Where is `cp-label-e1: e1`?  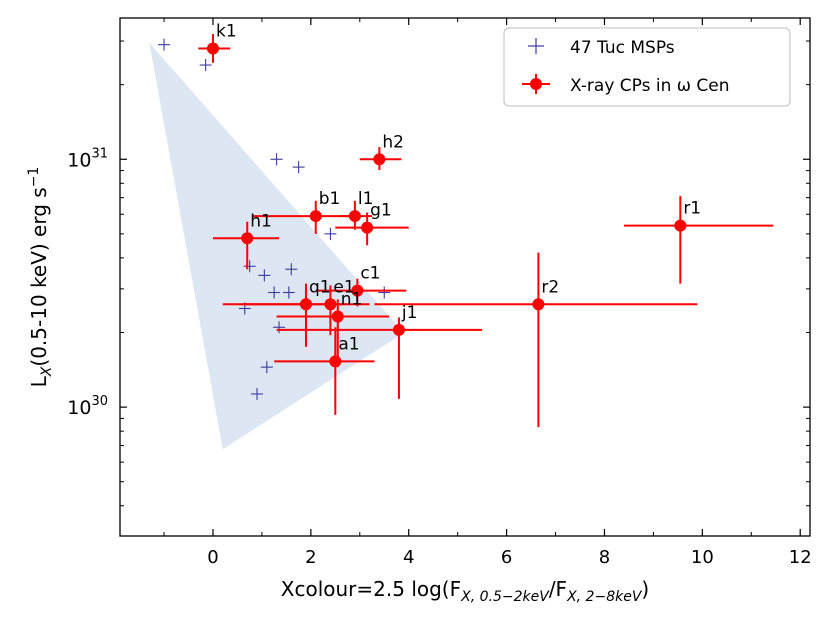 cp-label-e1: e1 is located at coordinates (343, 287).